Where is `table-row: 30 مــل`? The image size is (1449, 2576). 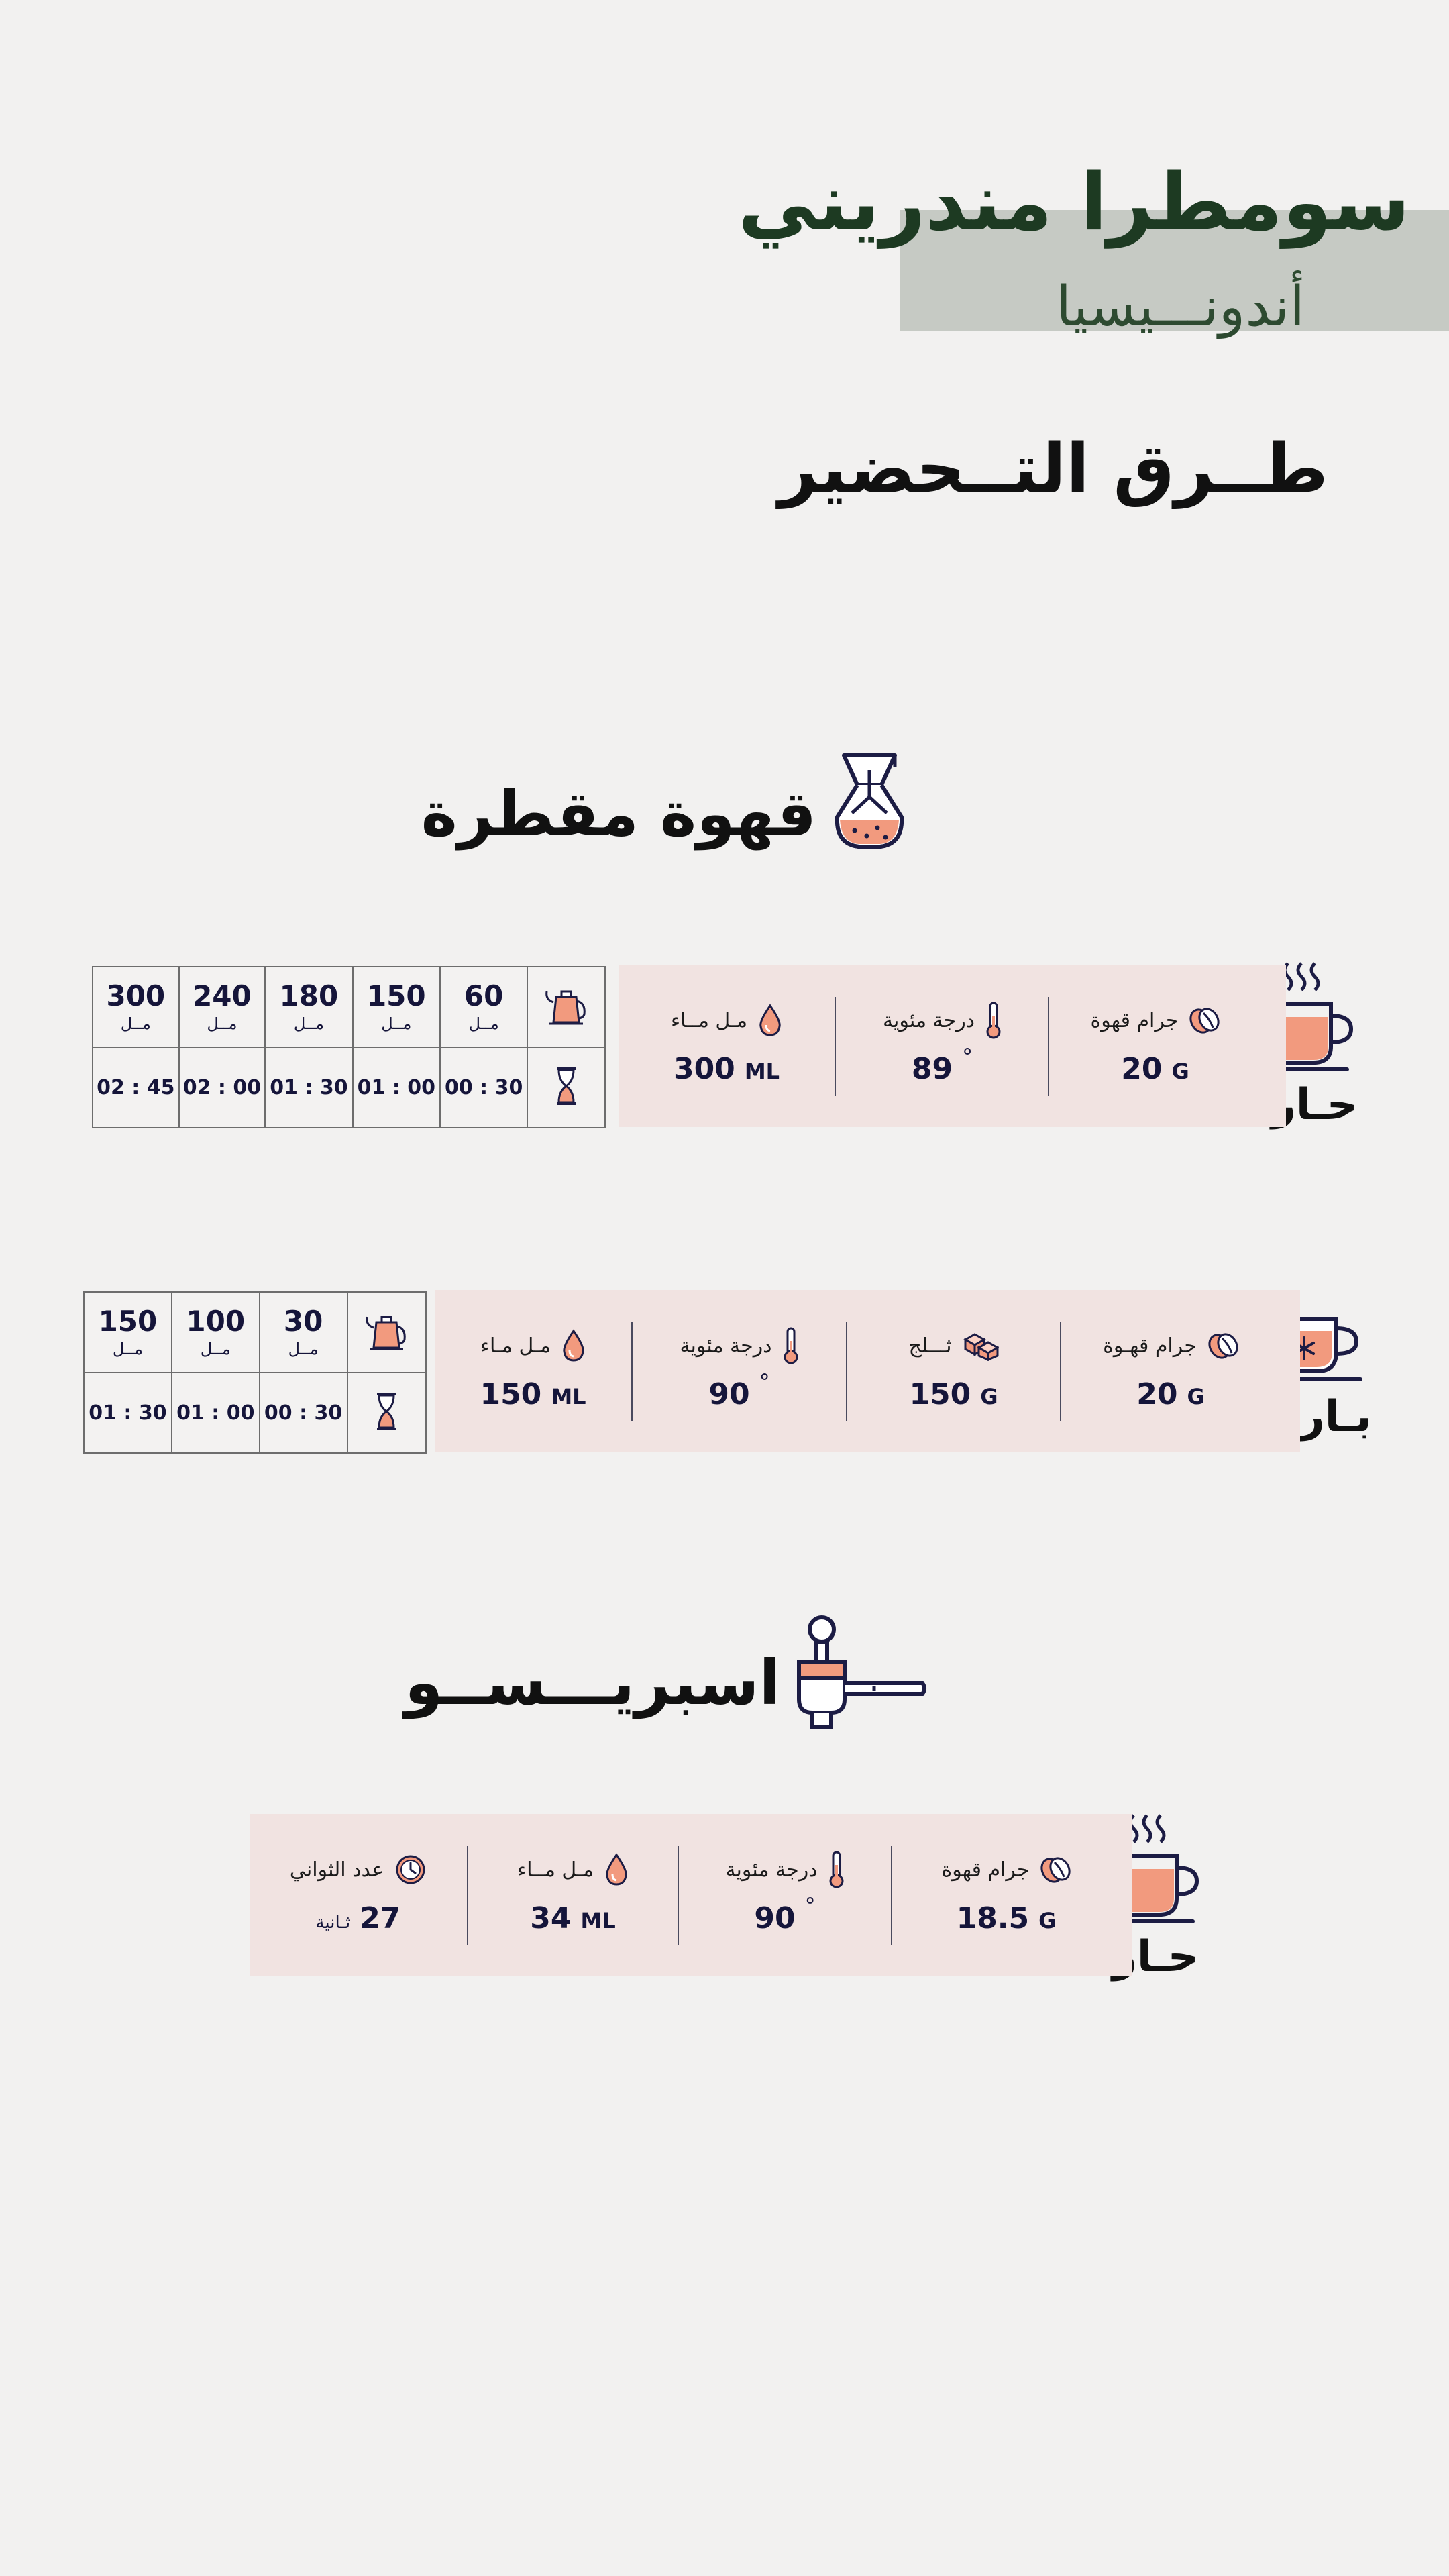
table-row: 30 مــل is located at coordinates (303, 1332).